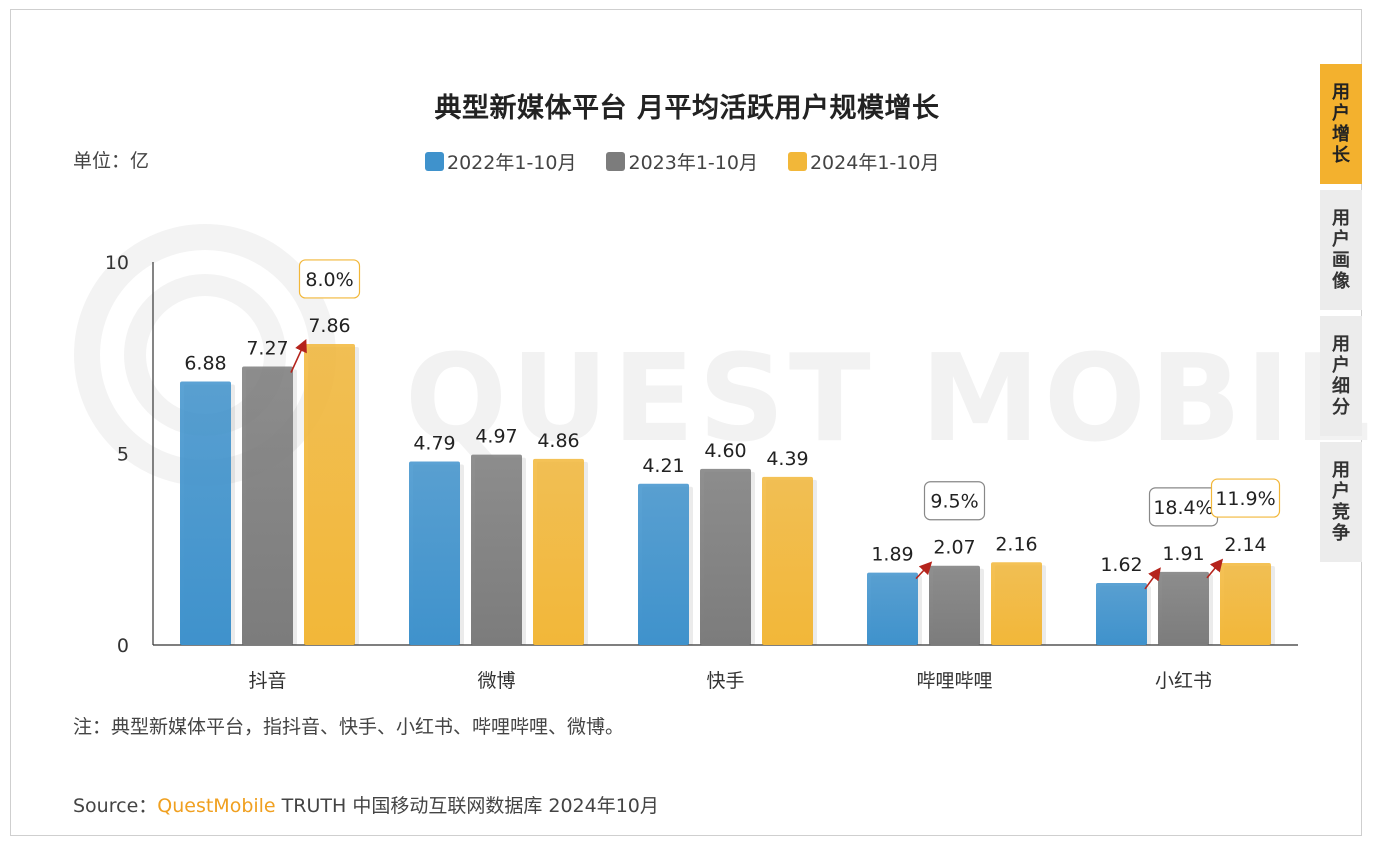  I want to click on value-label: 2.07, so click(954, 548).